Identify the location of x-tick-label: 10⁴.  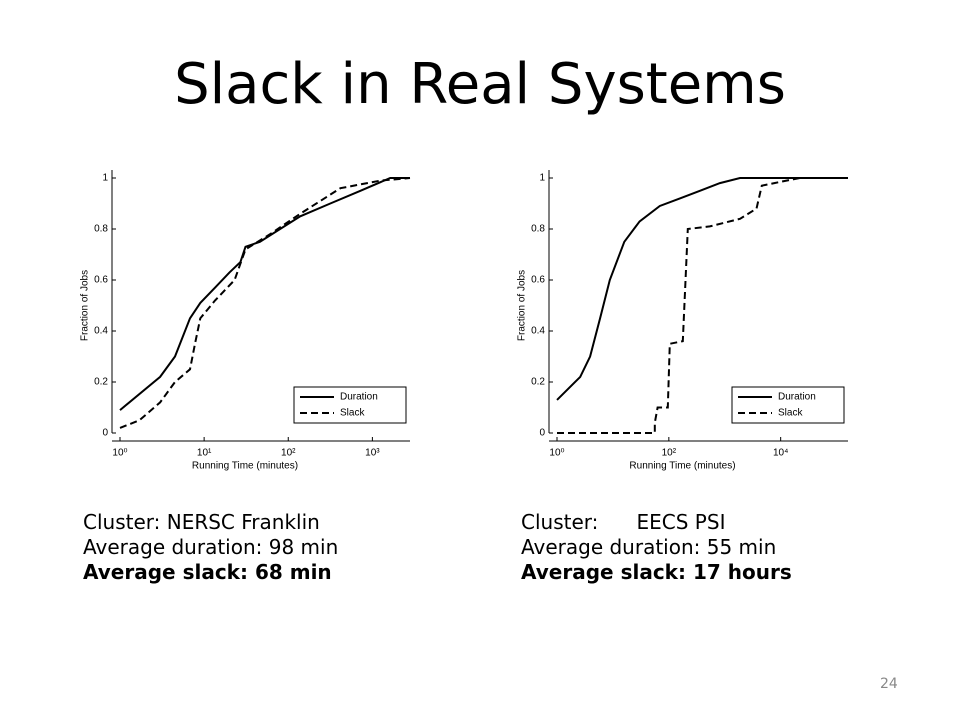
(780, 453).